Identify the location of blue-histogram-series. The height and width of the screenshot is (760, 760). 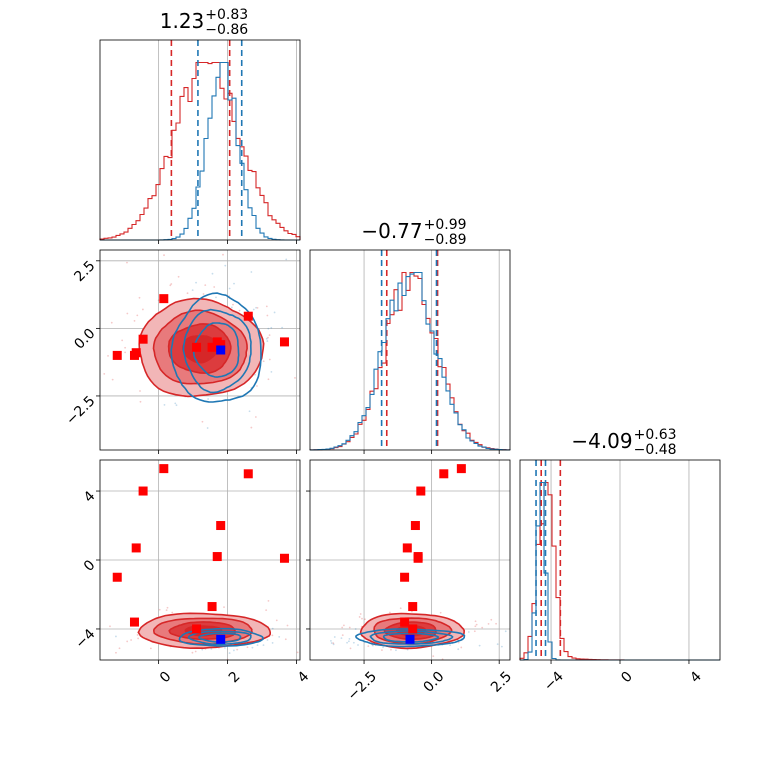
(200, 151).